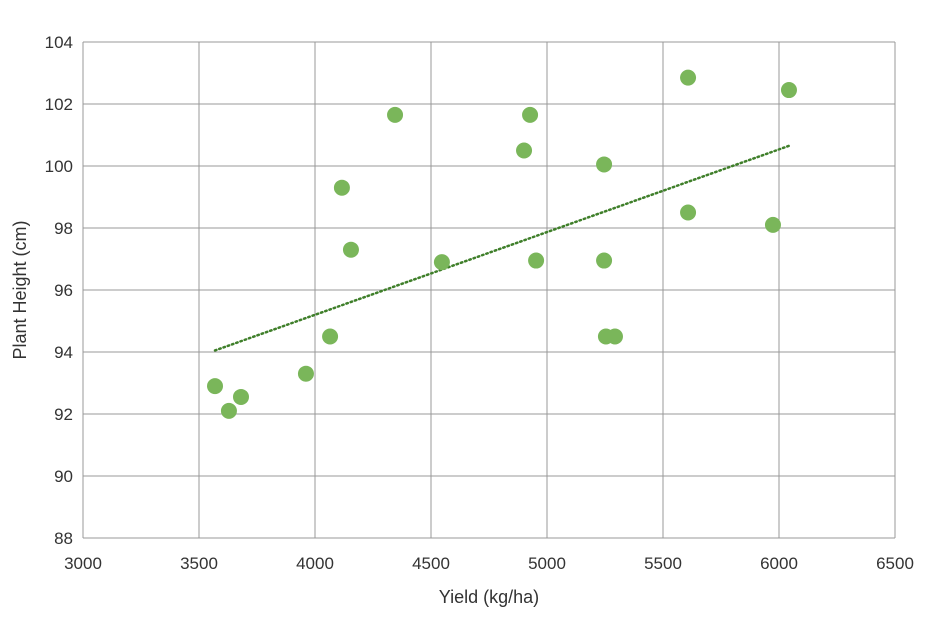  Describe the element at coordinates (315, 563) in the screenshot. I see `x-tick-label: 4000` at that location.